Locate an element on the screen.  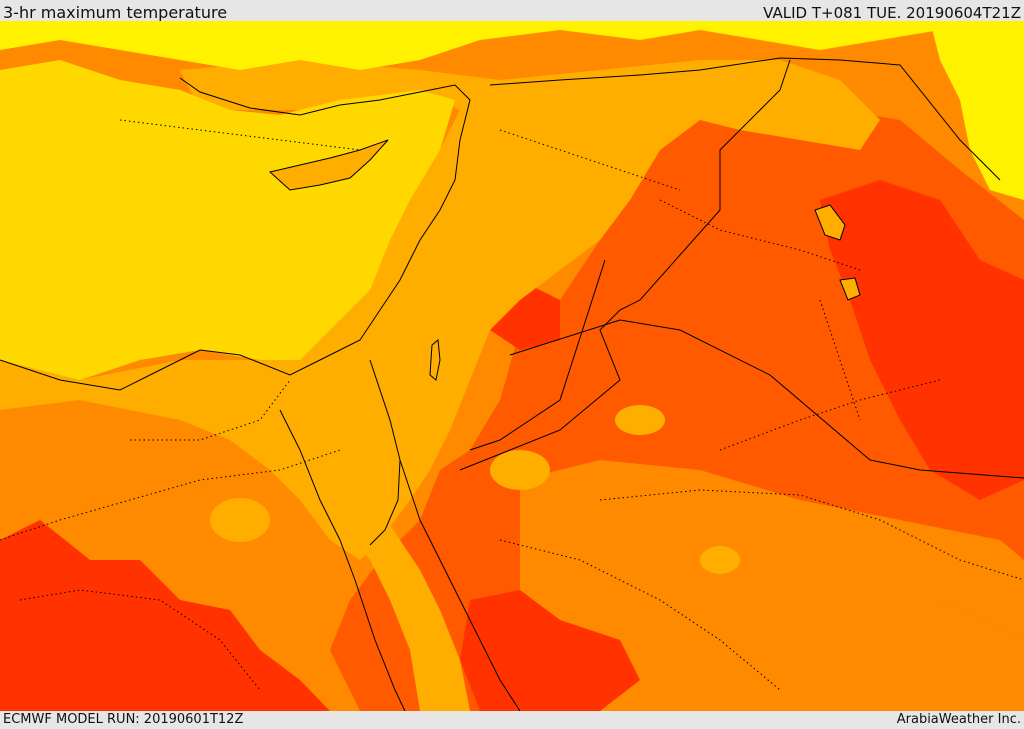
model-run: ECMWF MODEL RUN: 20190601T12Z is located at coordinates (123, 719).